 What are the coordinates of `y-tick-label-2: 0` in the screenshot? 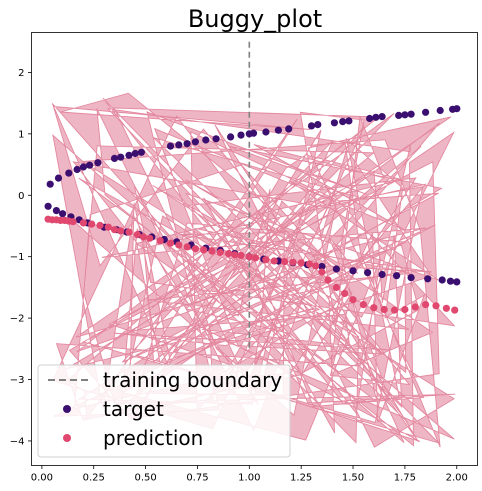 It's located at (21, 196).